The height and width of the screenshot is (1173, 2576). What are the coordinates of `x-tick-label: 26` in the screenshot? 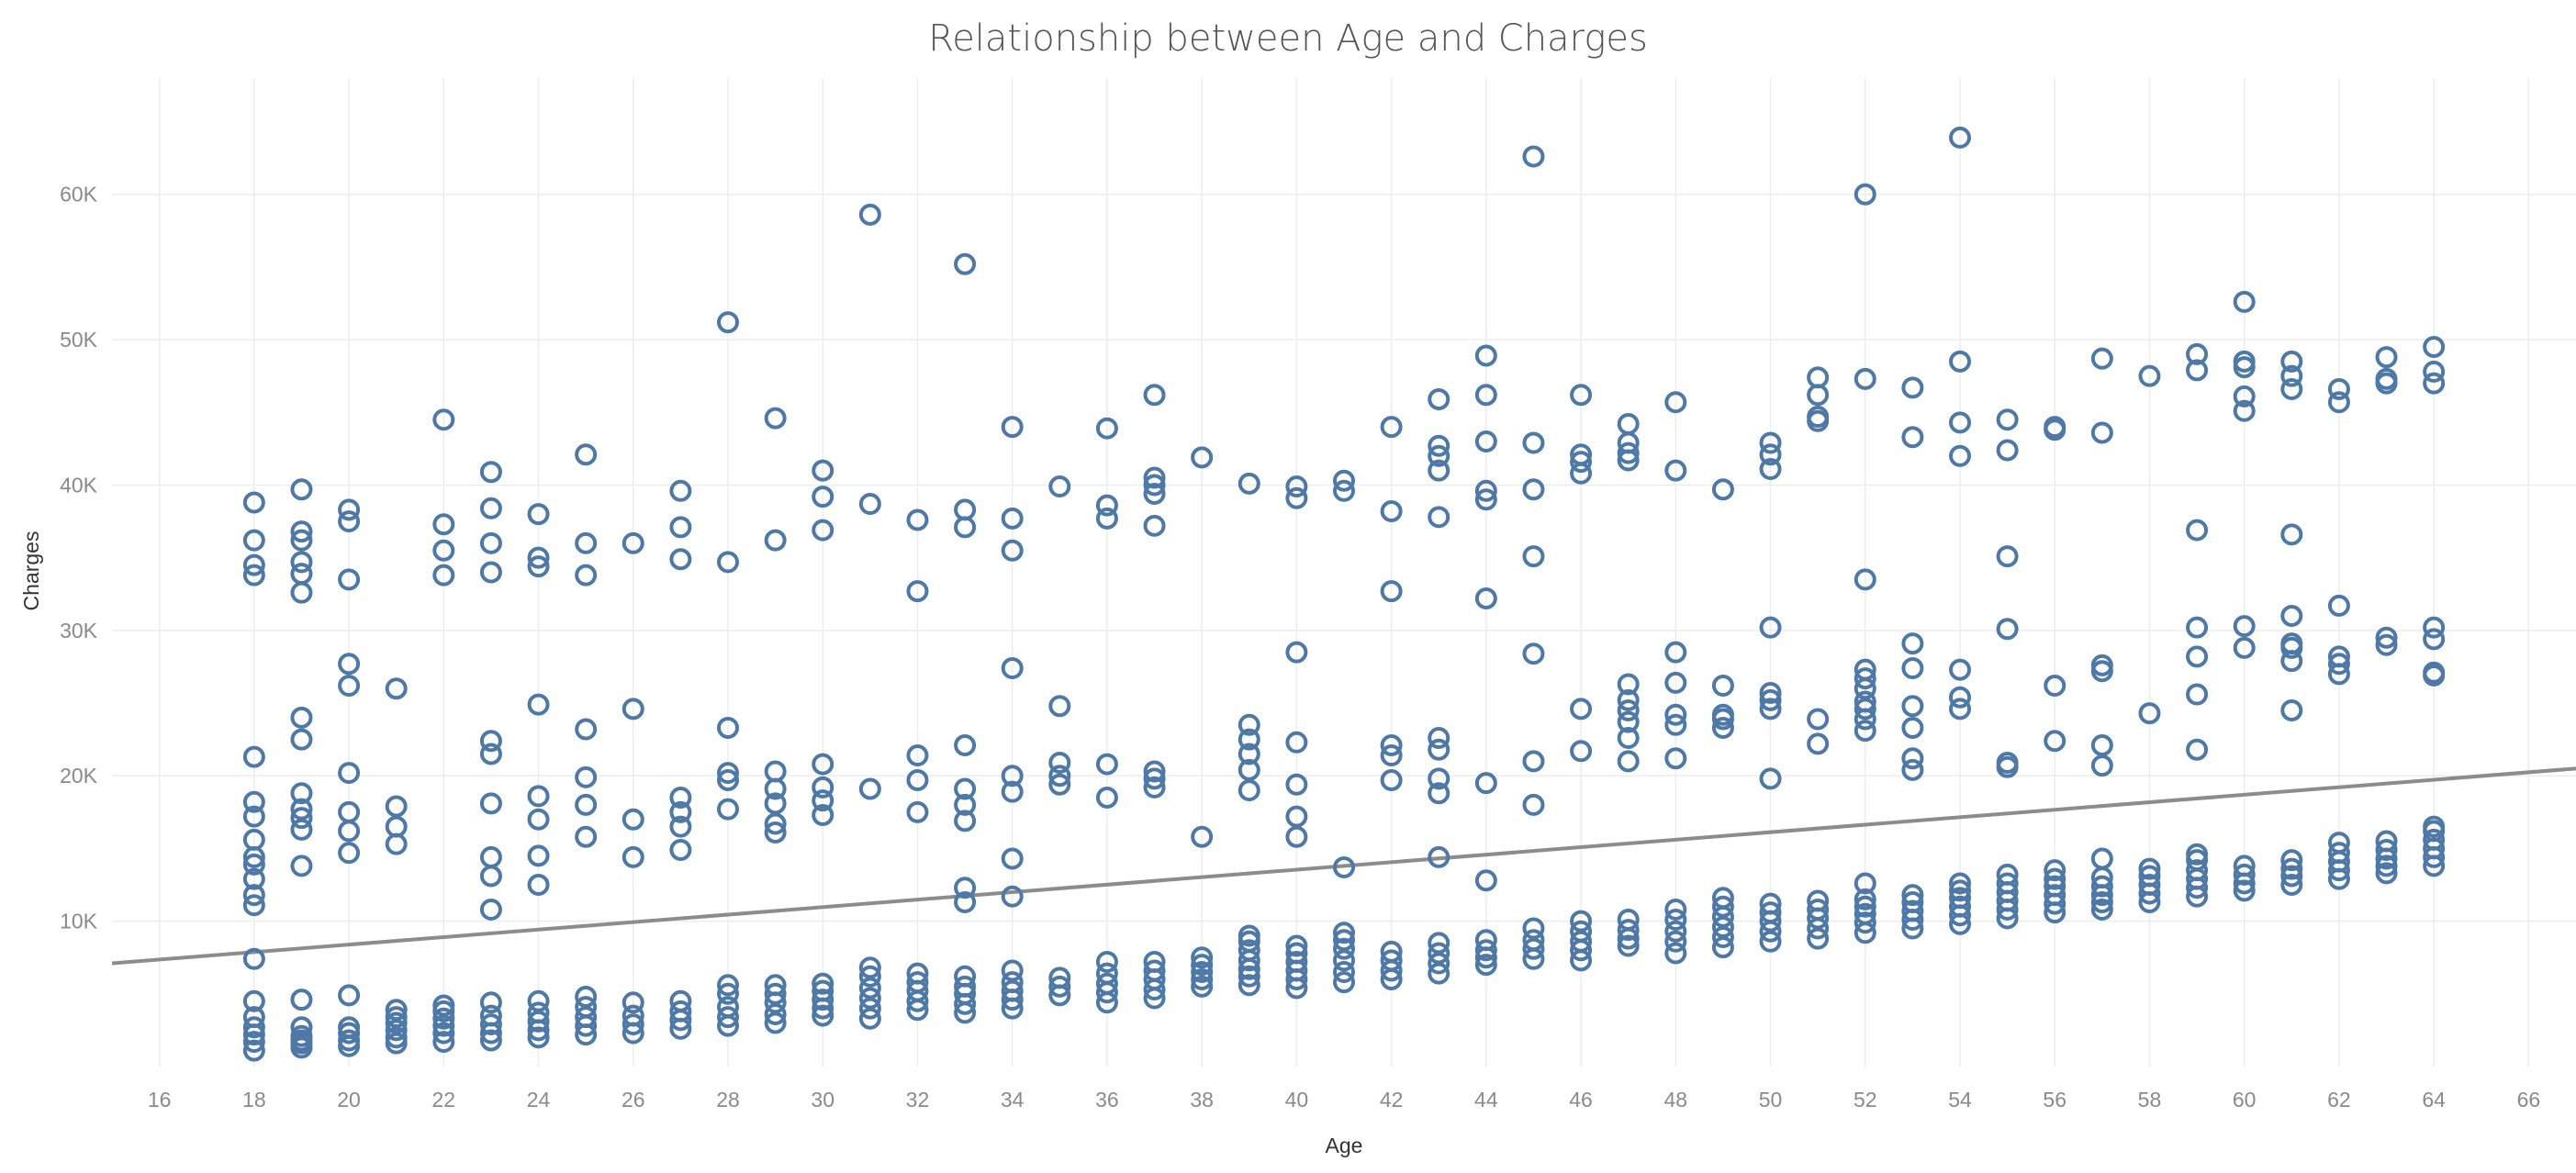 It's located at (633, 1100).